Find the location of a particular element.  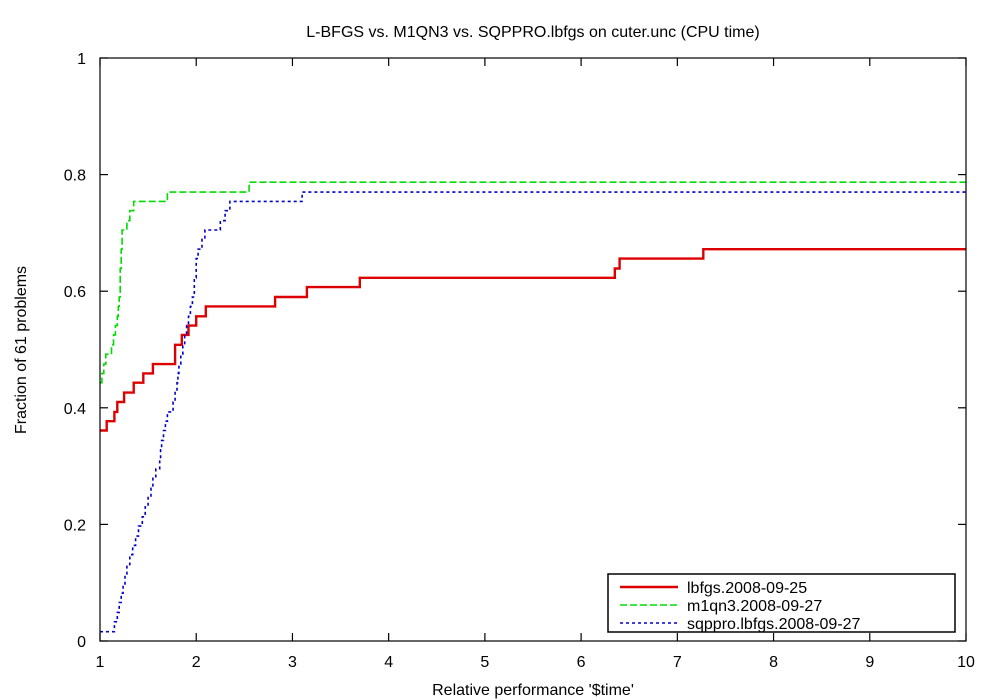

x-tick-label-4: 5 is located at coordinates (484, 662).